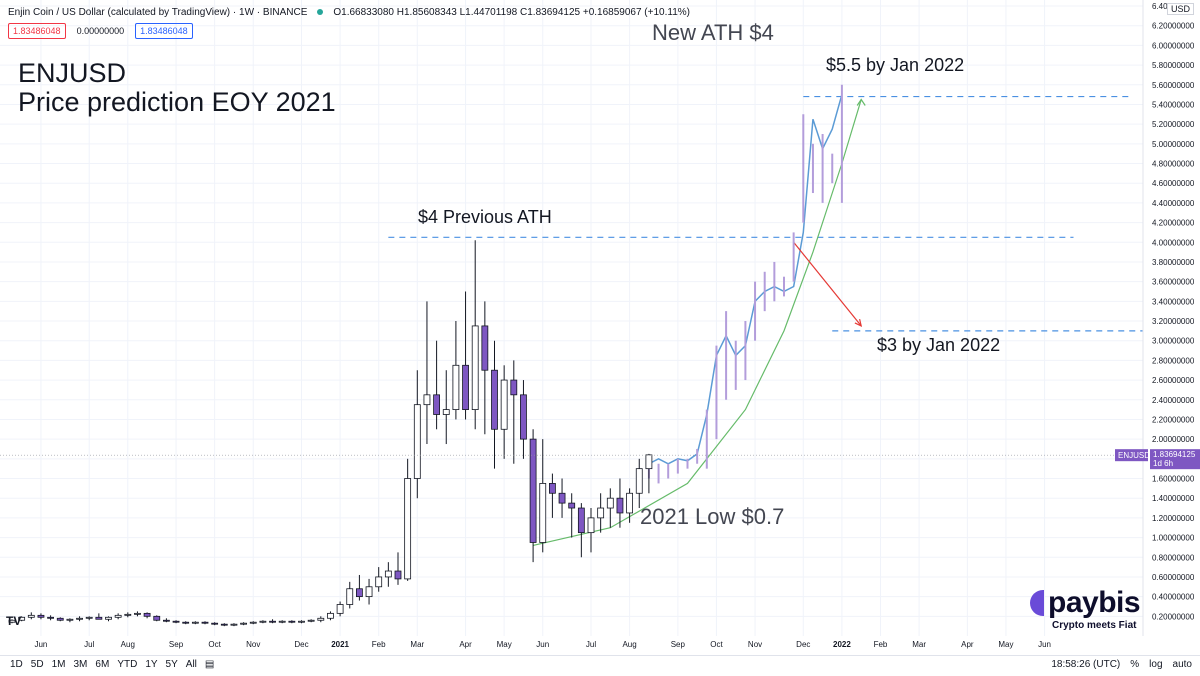 The width and height of the screenshot is (1200, 676). Describe the element at coordinates (37, 31) in the screenshot. I see `value-pill-1: 1.83486048` at that location.